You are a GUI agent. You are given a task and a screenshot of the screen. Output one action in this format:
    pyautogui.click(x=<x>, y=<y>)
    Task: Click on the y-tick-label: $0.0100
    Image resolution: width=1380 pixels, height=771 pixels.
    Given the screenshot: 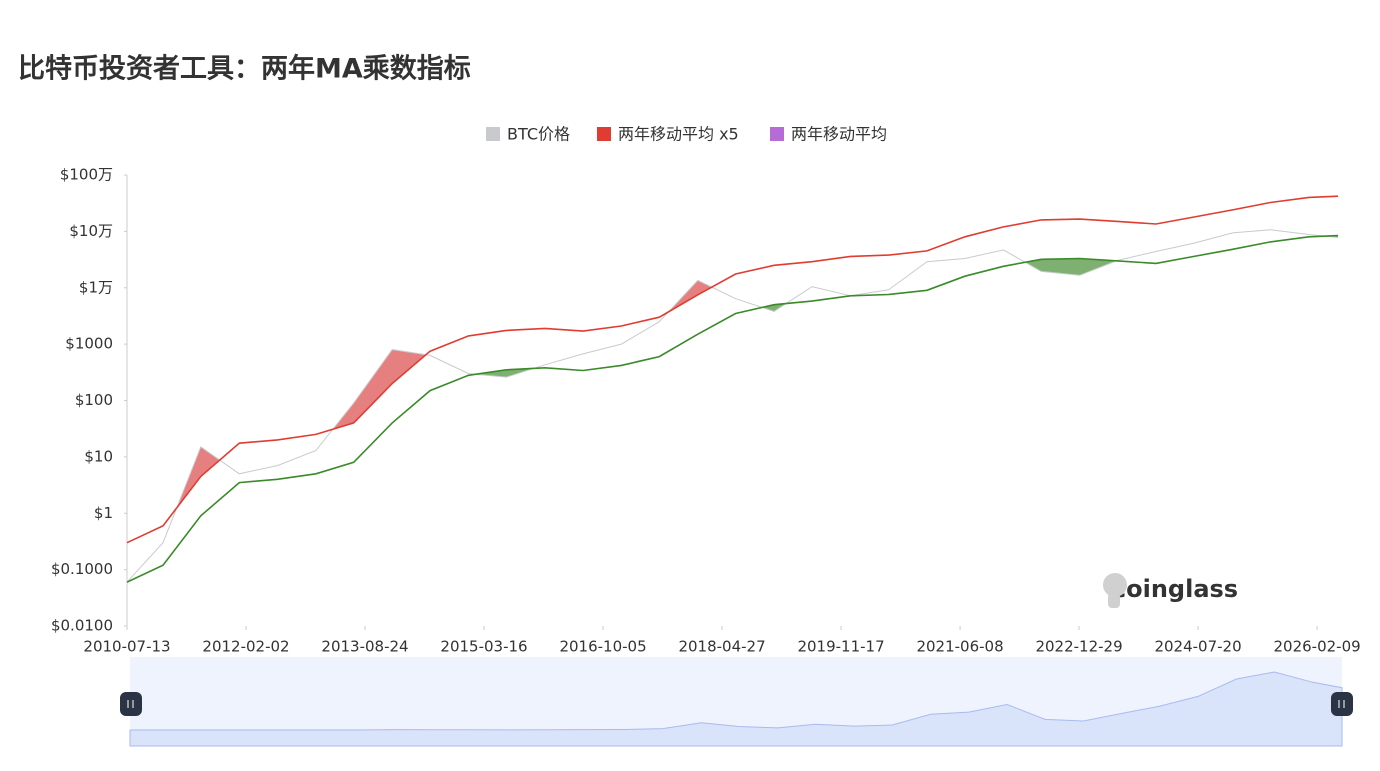 What is the action you would take?
    pyautogui.click(x=82, y=626)
    